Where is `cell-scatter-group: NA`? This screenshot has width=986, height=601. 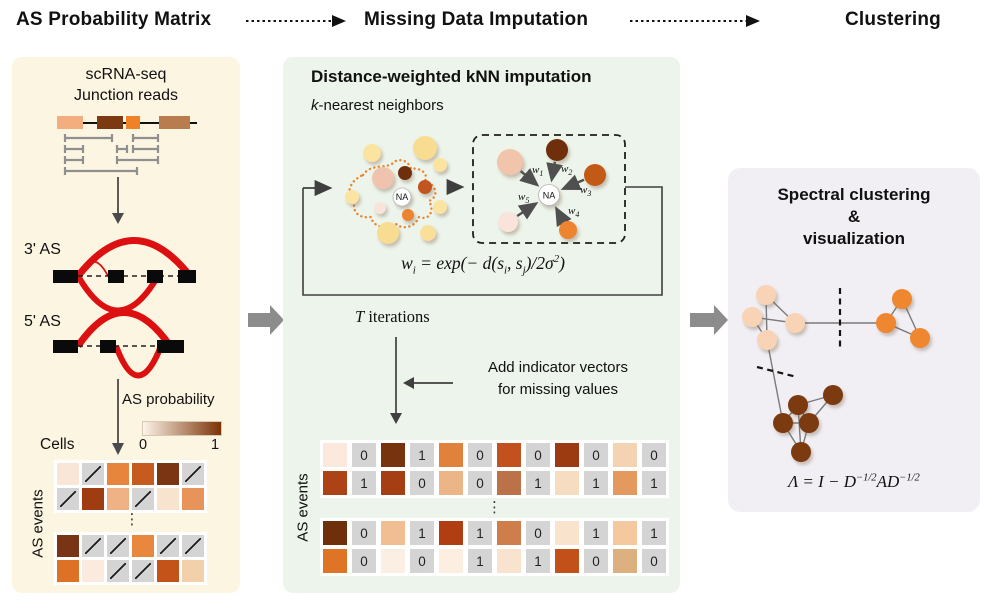
cell-scatter-group: NA is located at coordinates (396, 190).